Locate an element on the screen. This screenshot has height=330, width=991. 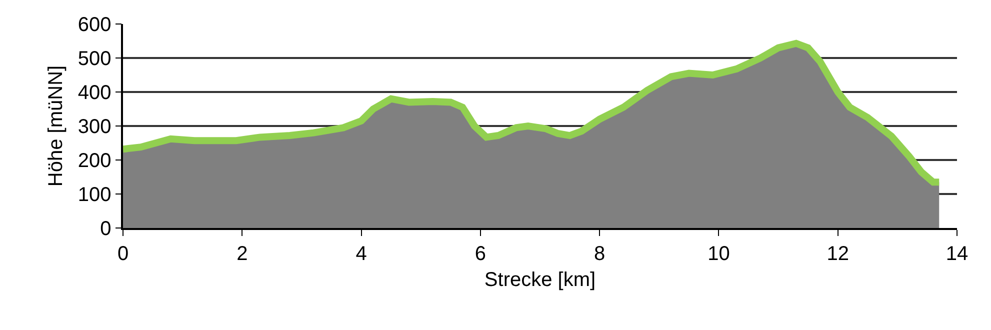
y-tick-label: 300 is located at coordinates (95, 127).